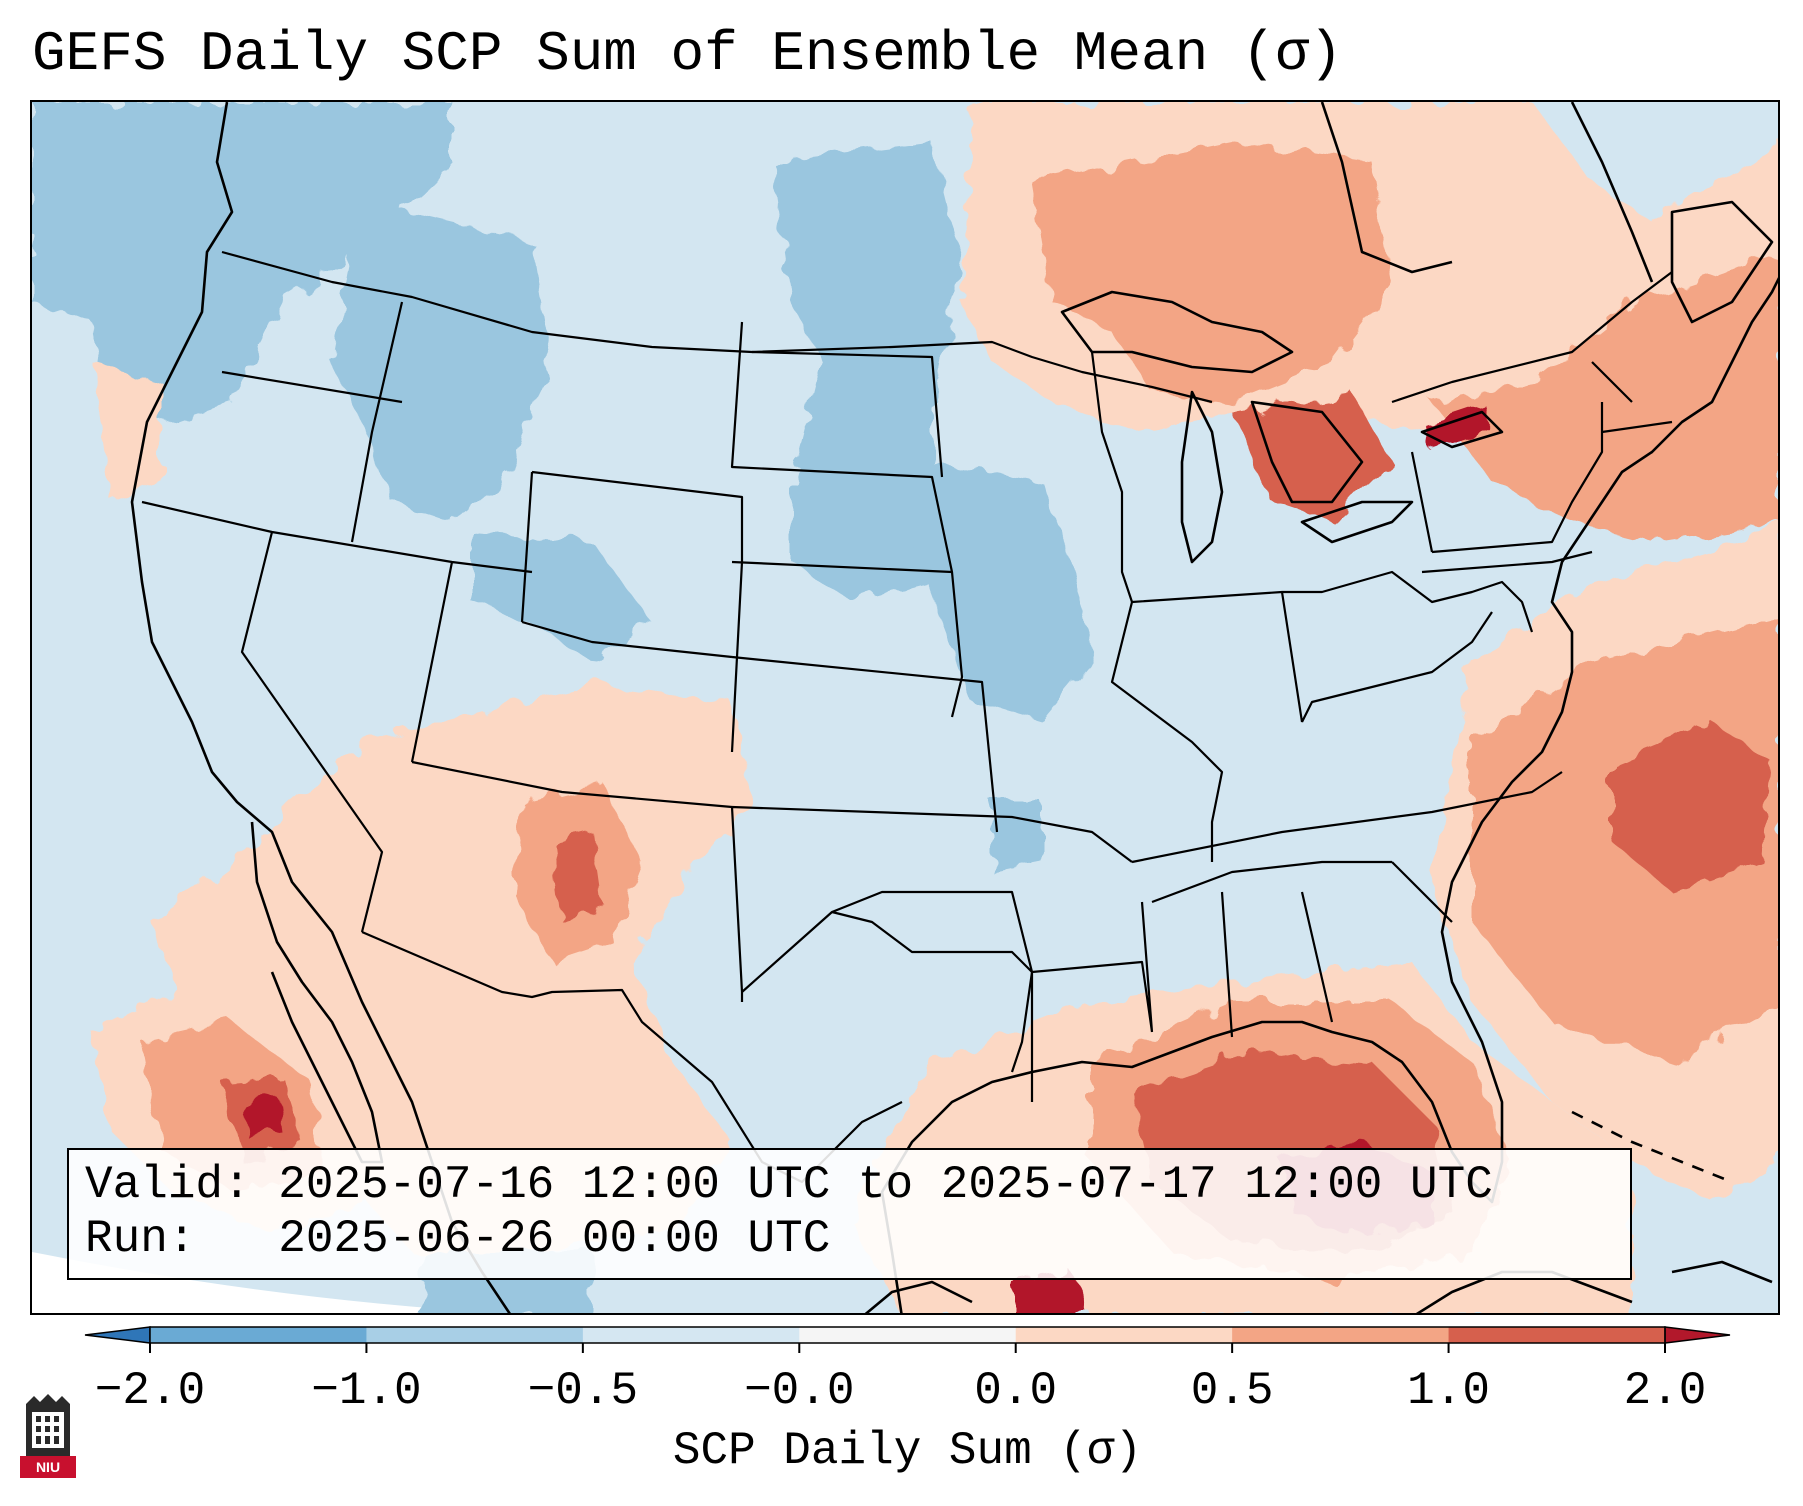 The width and height of the screenshot is (1803, 1506). I want to click on colorbar-tick-label: 0.0, so click(1016, 1391).